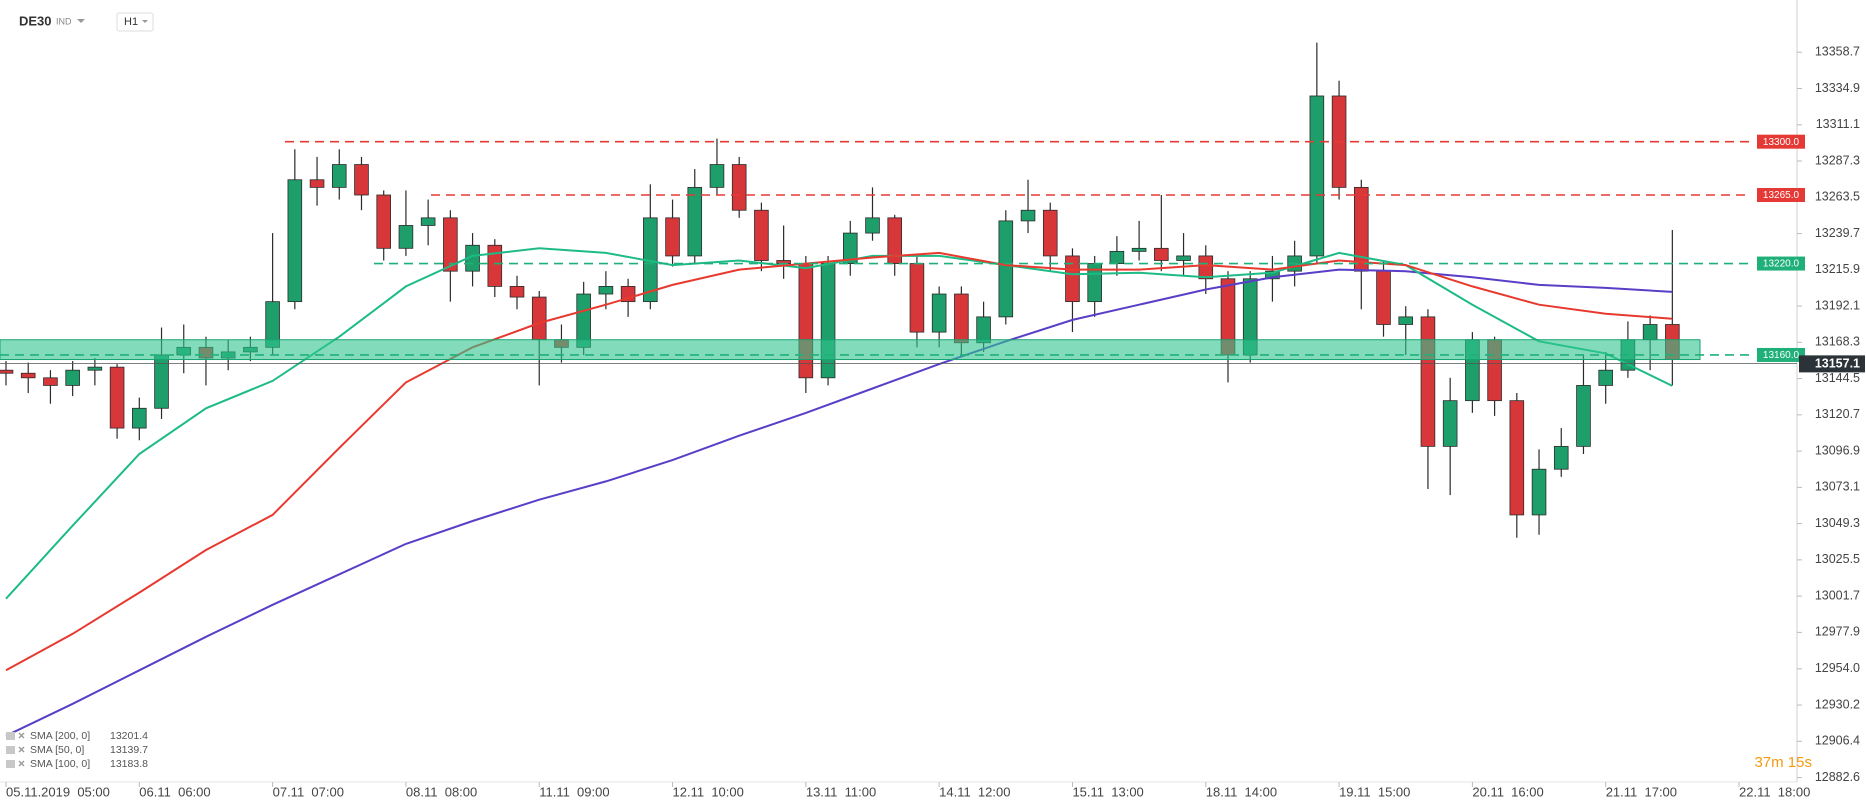 This screenshot has width=1866, height=805. Describe the element at coordinates (1781, 355) in the screenshot. I see `level-label: 13160.0` at that location.